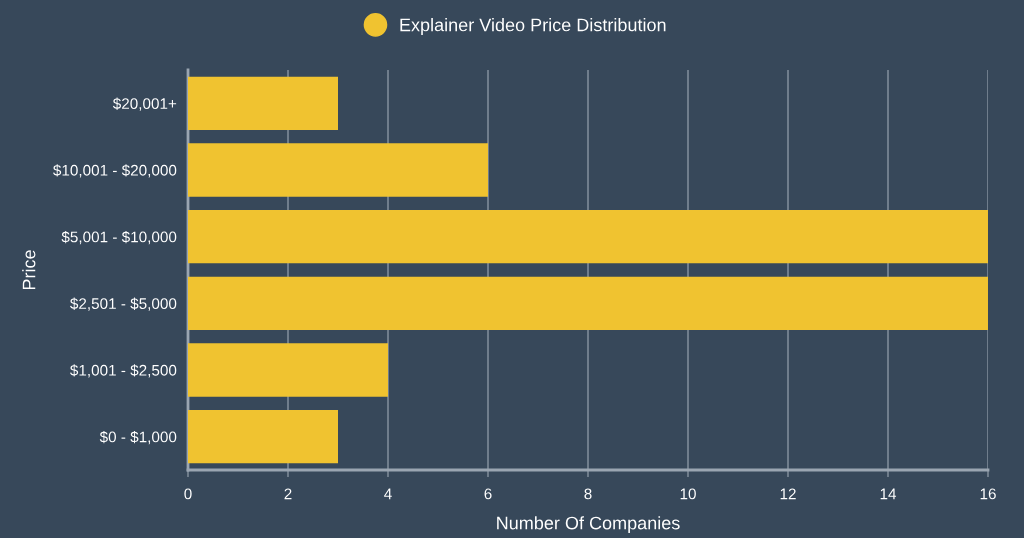  Describe the element at coordinates (533, 26) in the screenshot. I see `legend-label: Explainer Video Price Distribution` at that location.